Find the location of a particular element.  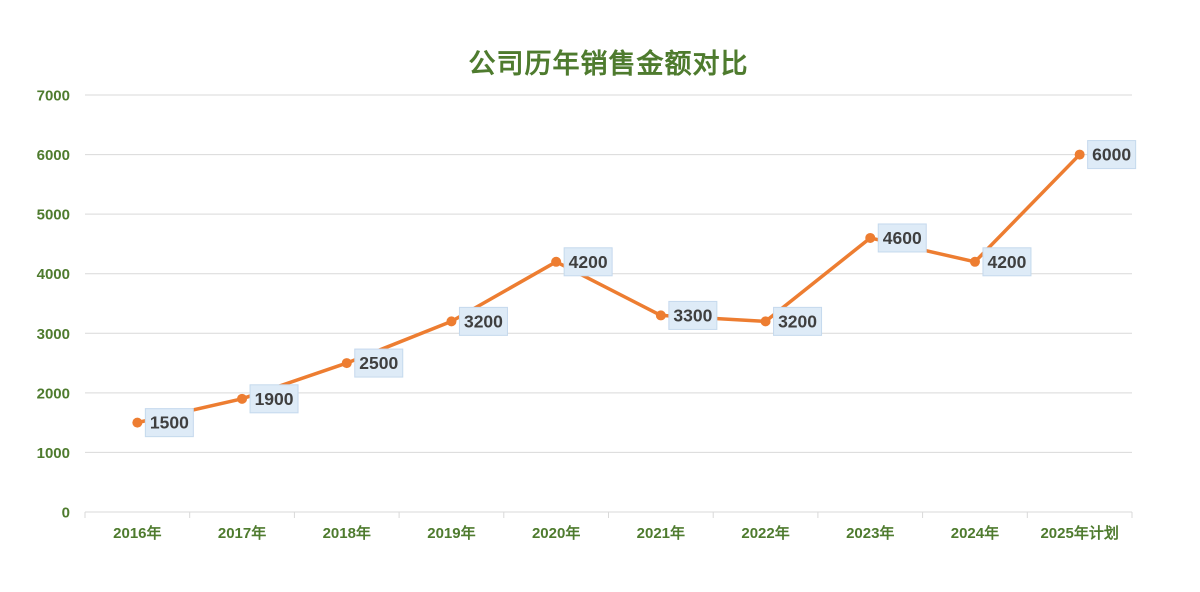

x-axis-tick-label: 2020年 is located at coordinates (556, 533).